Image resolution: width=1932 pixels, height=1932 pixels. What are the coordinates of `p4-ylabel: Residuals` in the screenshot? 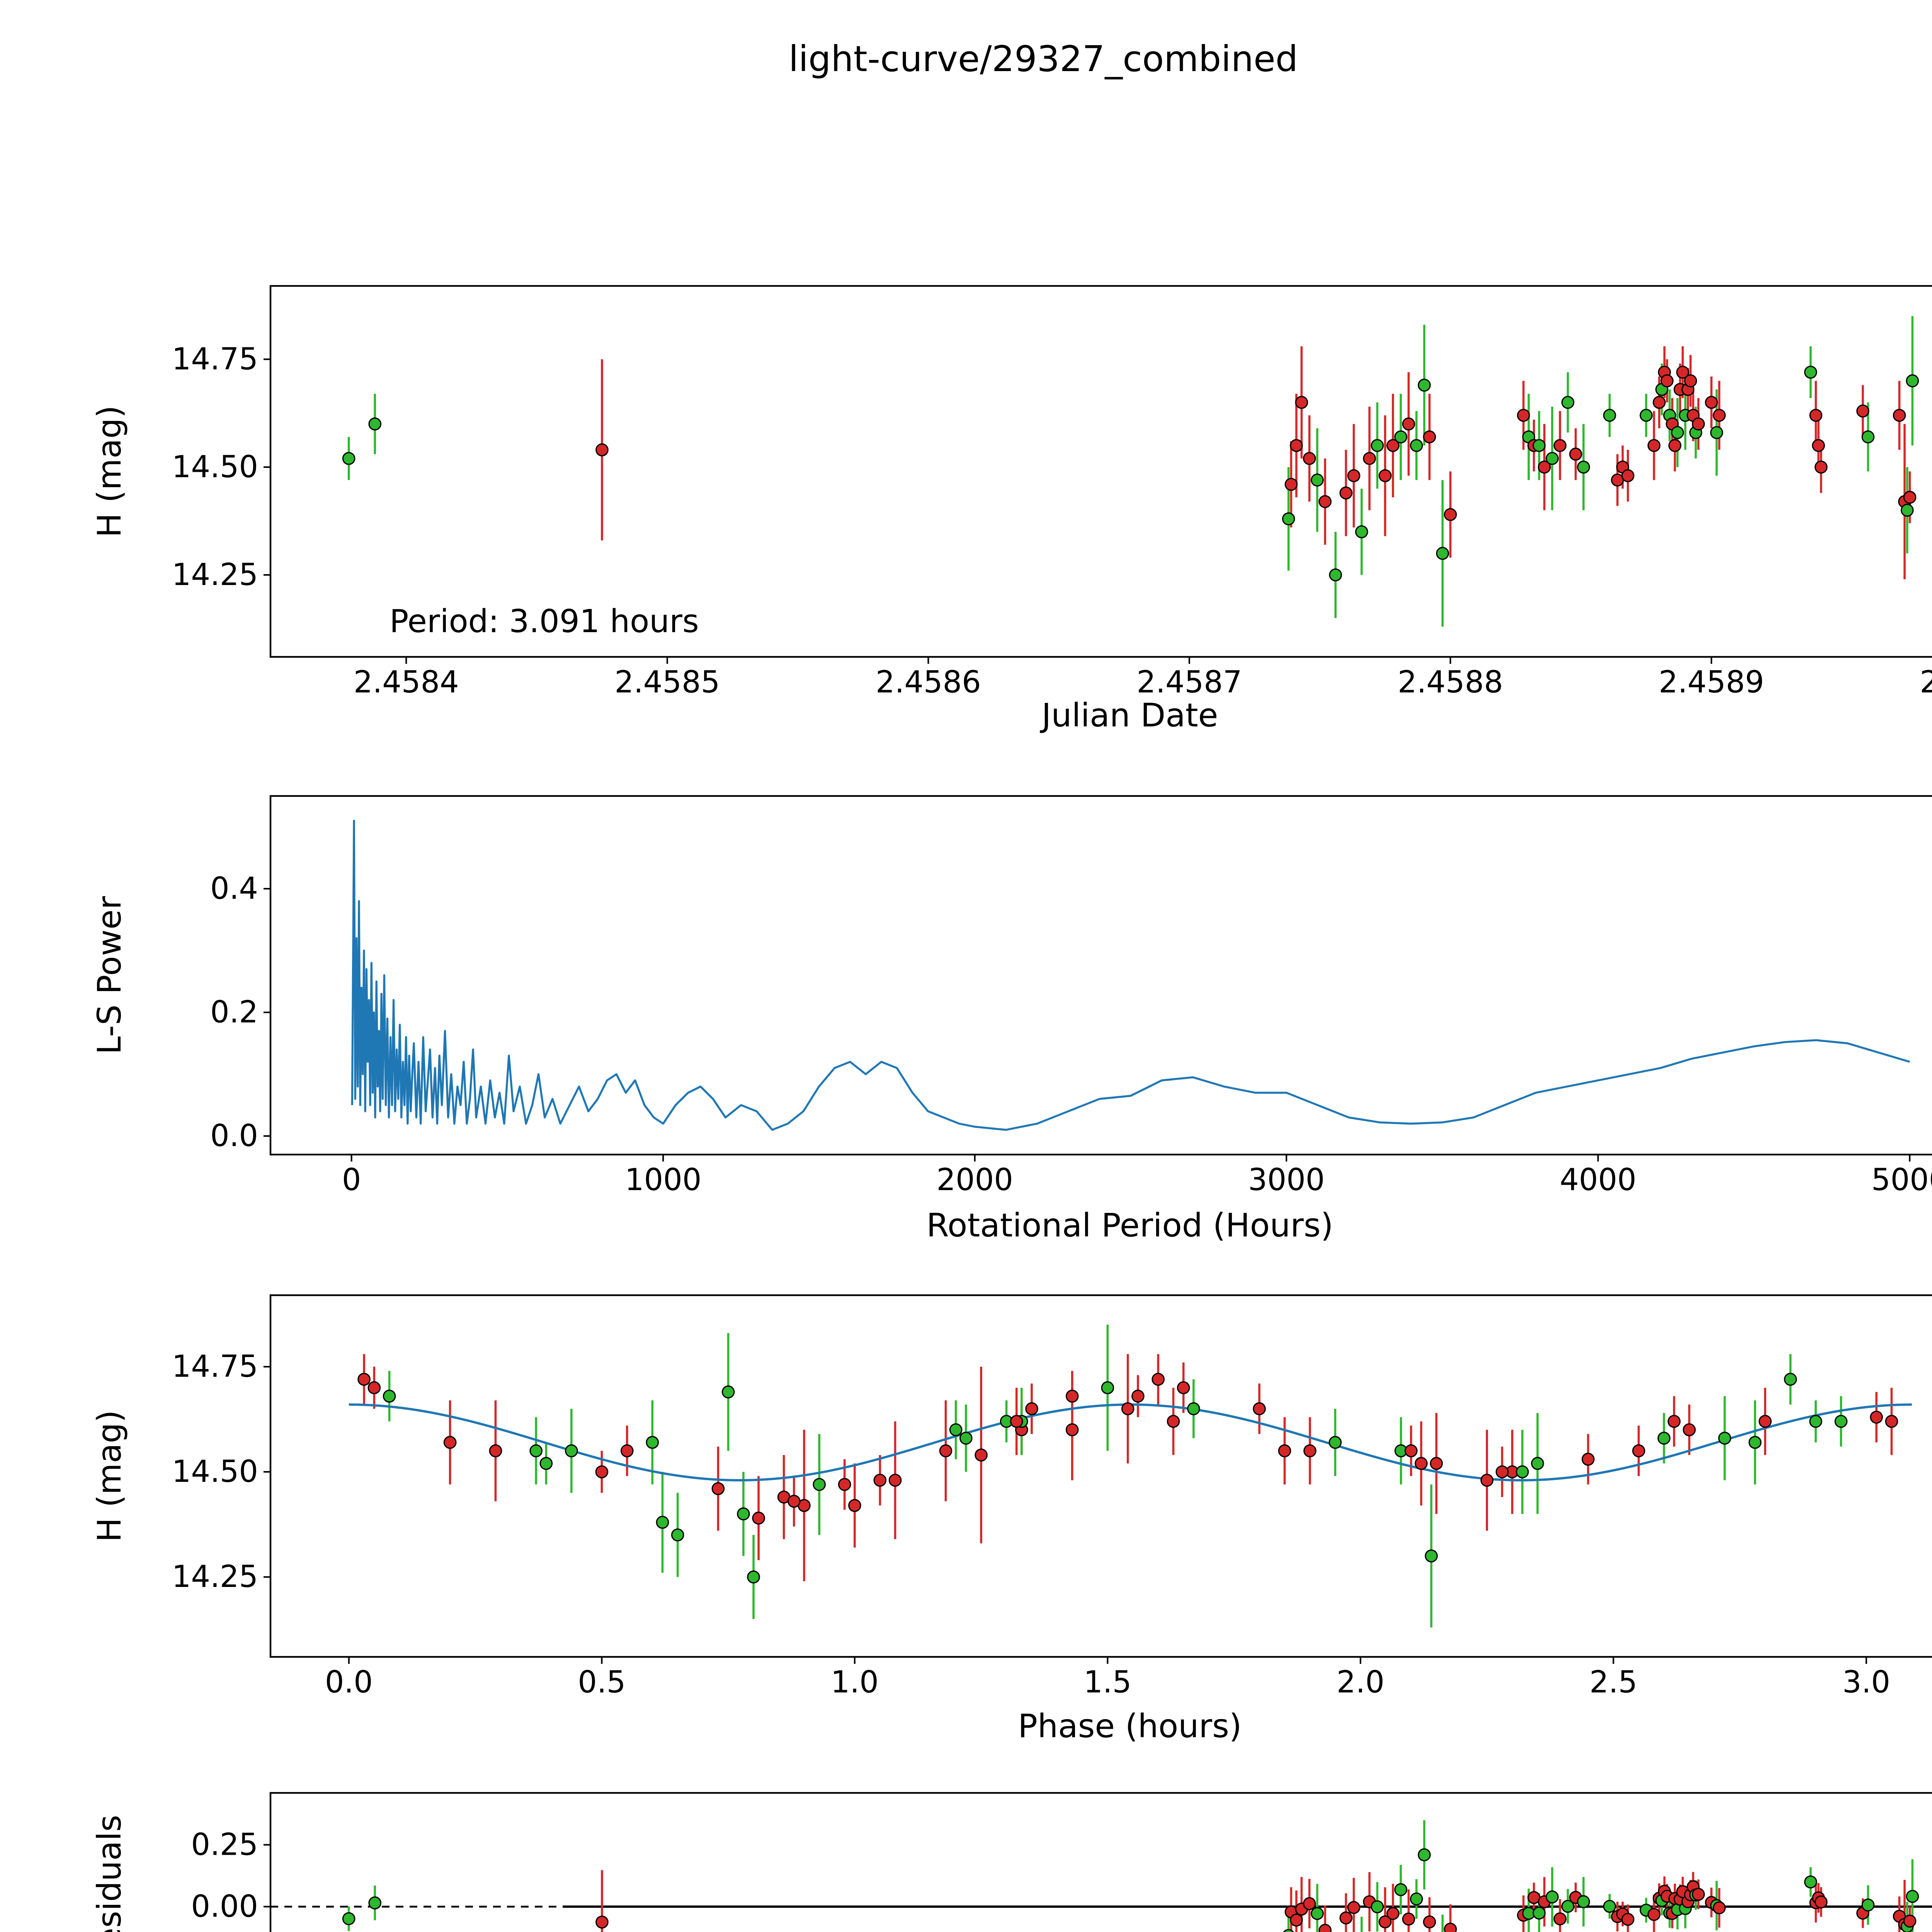 It's located at (109, 1873).